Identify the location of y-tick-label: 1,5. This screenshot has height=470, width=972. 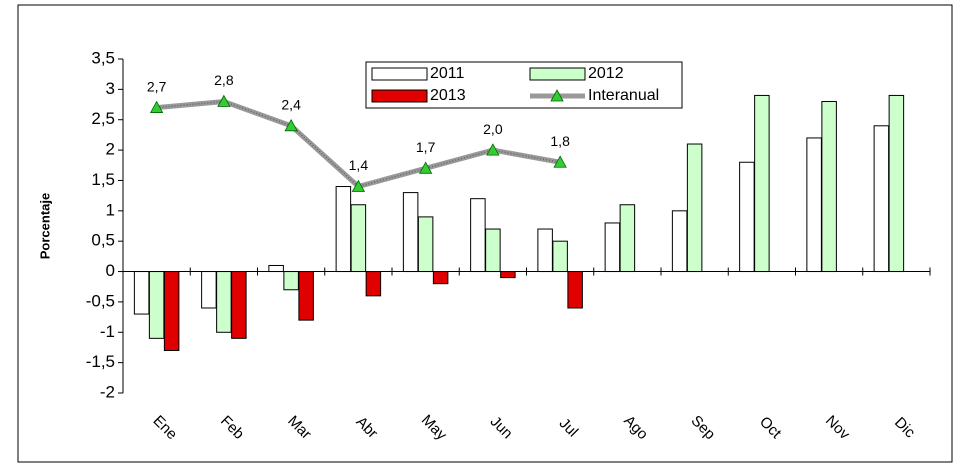
(103, 179).